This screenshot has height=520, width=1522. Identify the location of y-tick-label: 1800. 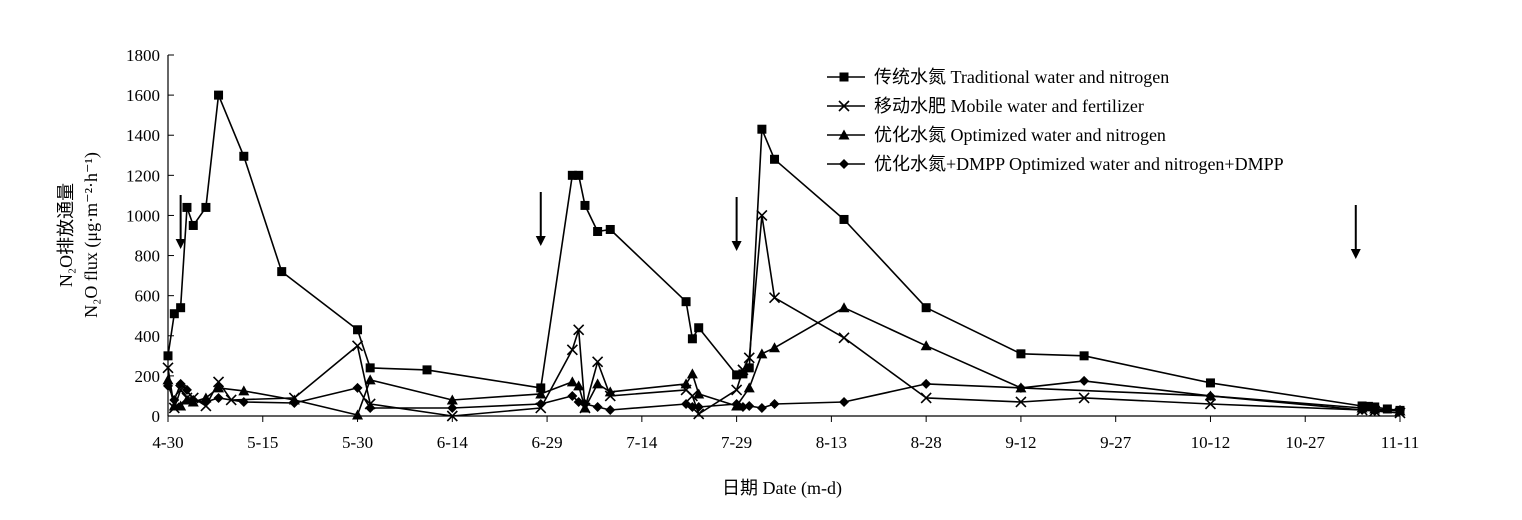
(143, 55).